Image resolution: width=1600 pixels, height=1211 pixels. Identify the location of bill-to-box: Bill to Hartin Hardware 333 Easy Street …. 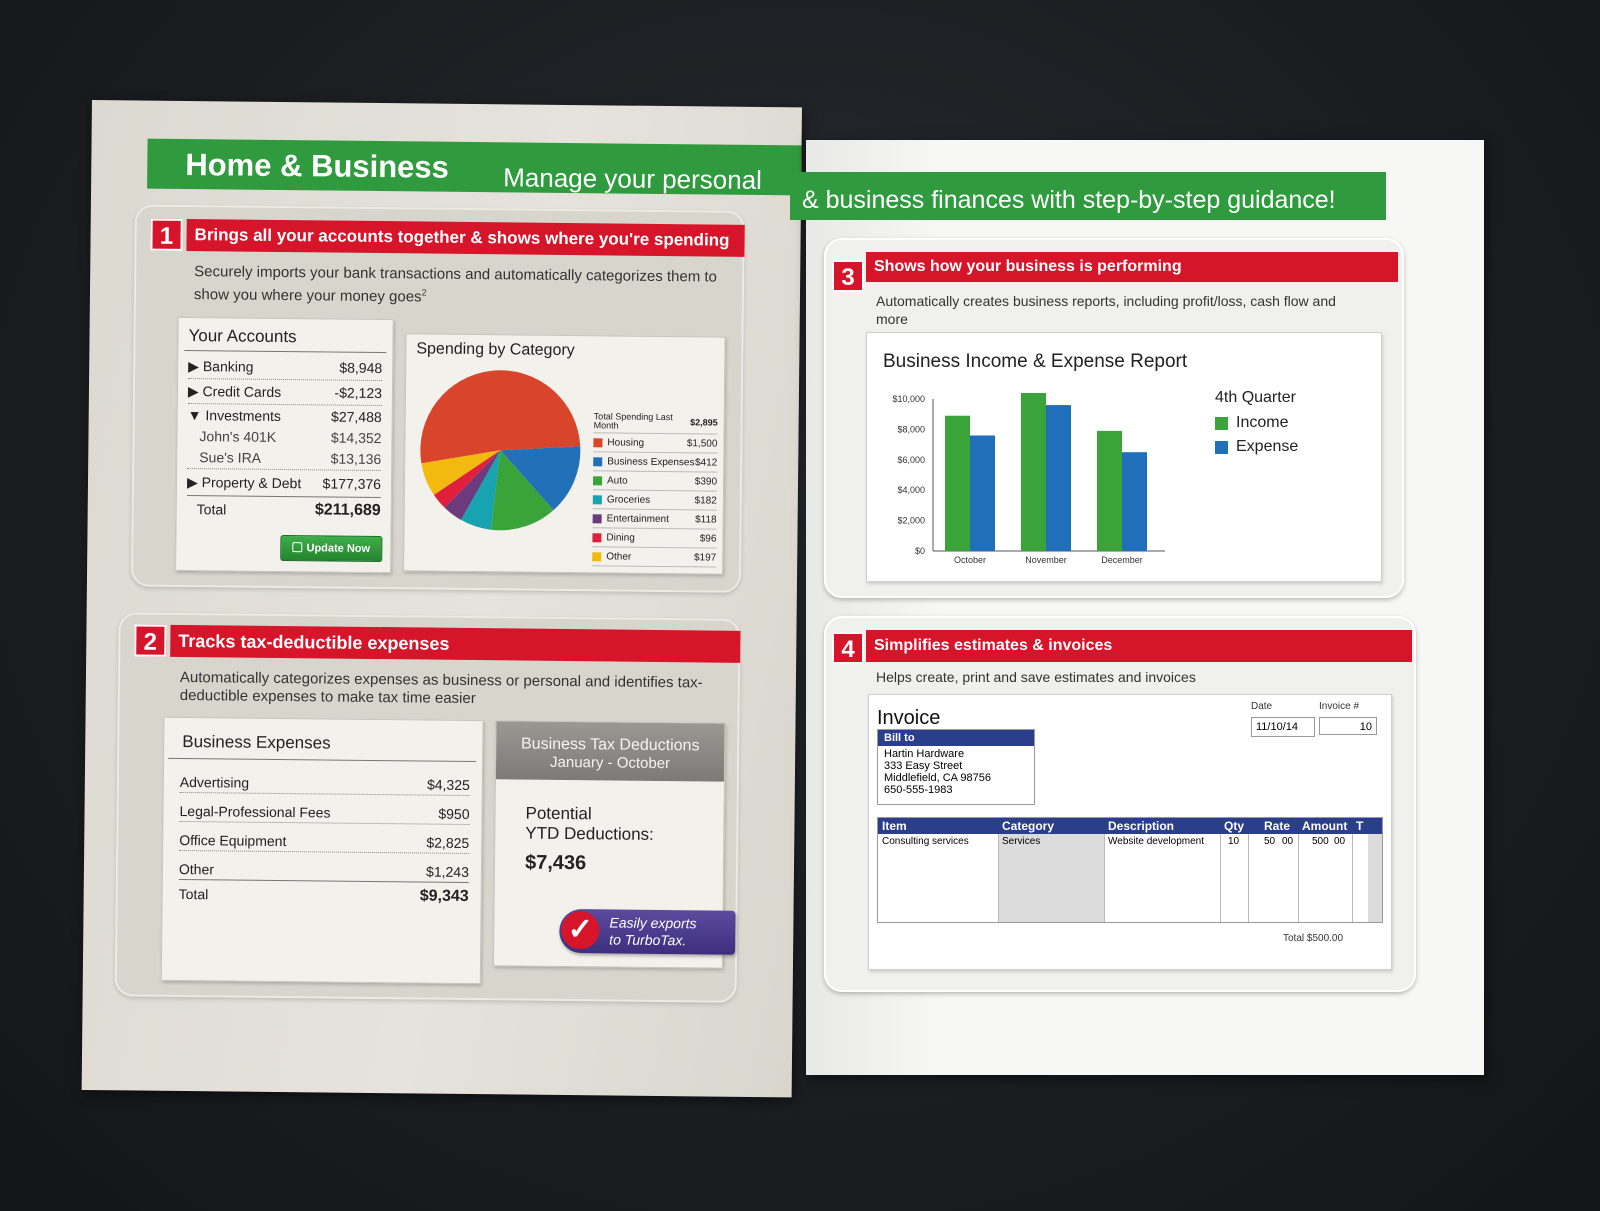
(956, 767).